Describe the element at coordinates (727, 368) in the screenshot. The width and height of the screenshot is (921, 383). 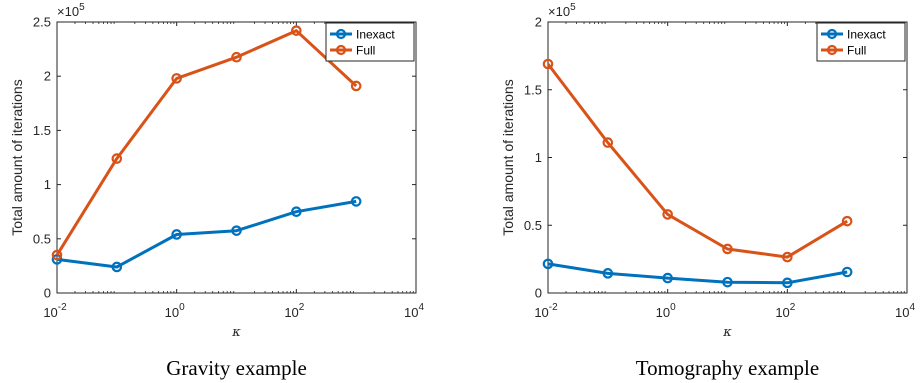
I see `chart-caption: Tomography example` at that location.